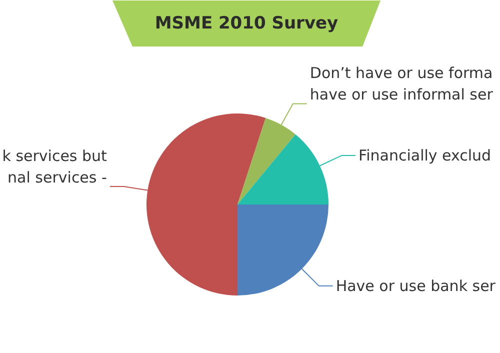 This screenshot has width=500, height=353. I want to click on slice-label: Have or use bank ser, so click(416, 285).